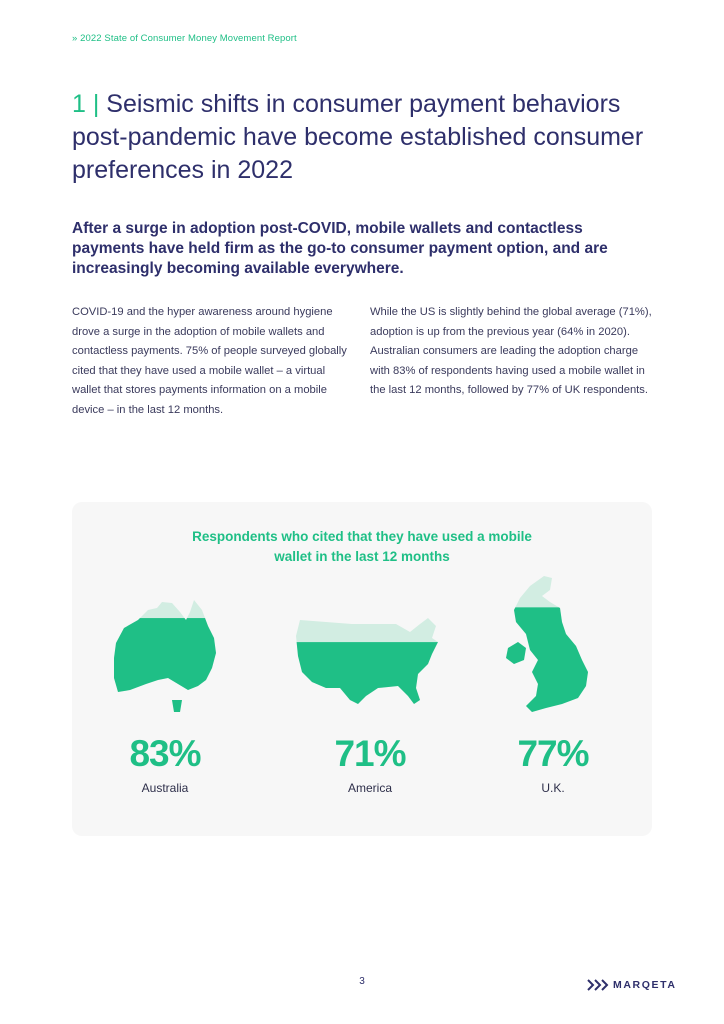 This screenshot has width=724, height=1024. Describe the element at coordinates (362, 981) in the screenshot. I see `page-number: 3` at that location.